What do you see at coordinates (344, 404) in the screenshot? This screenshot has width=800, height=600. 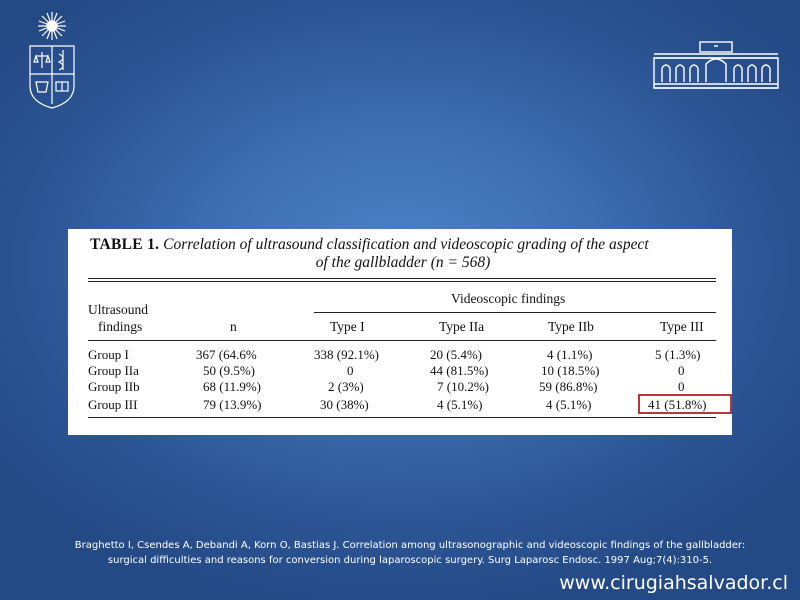 I see `row4-type1: 30 (38%)` at bounding box center [344, 404].